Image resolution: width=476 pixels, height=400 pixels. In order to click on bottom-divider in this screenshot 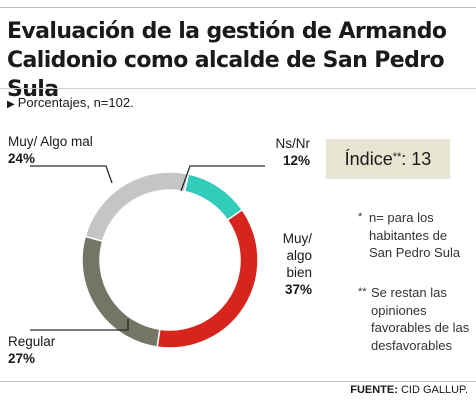, I will do `click(238, 381)`.